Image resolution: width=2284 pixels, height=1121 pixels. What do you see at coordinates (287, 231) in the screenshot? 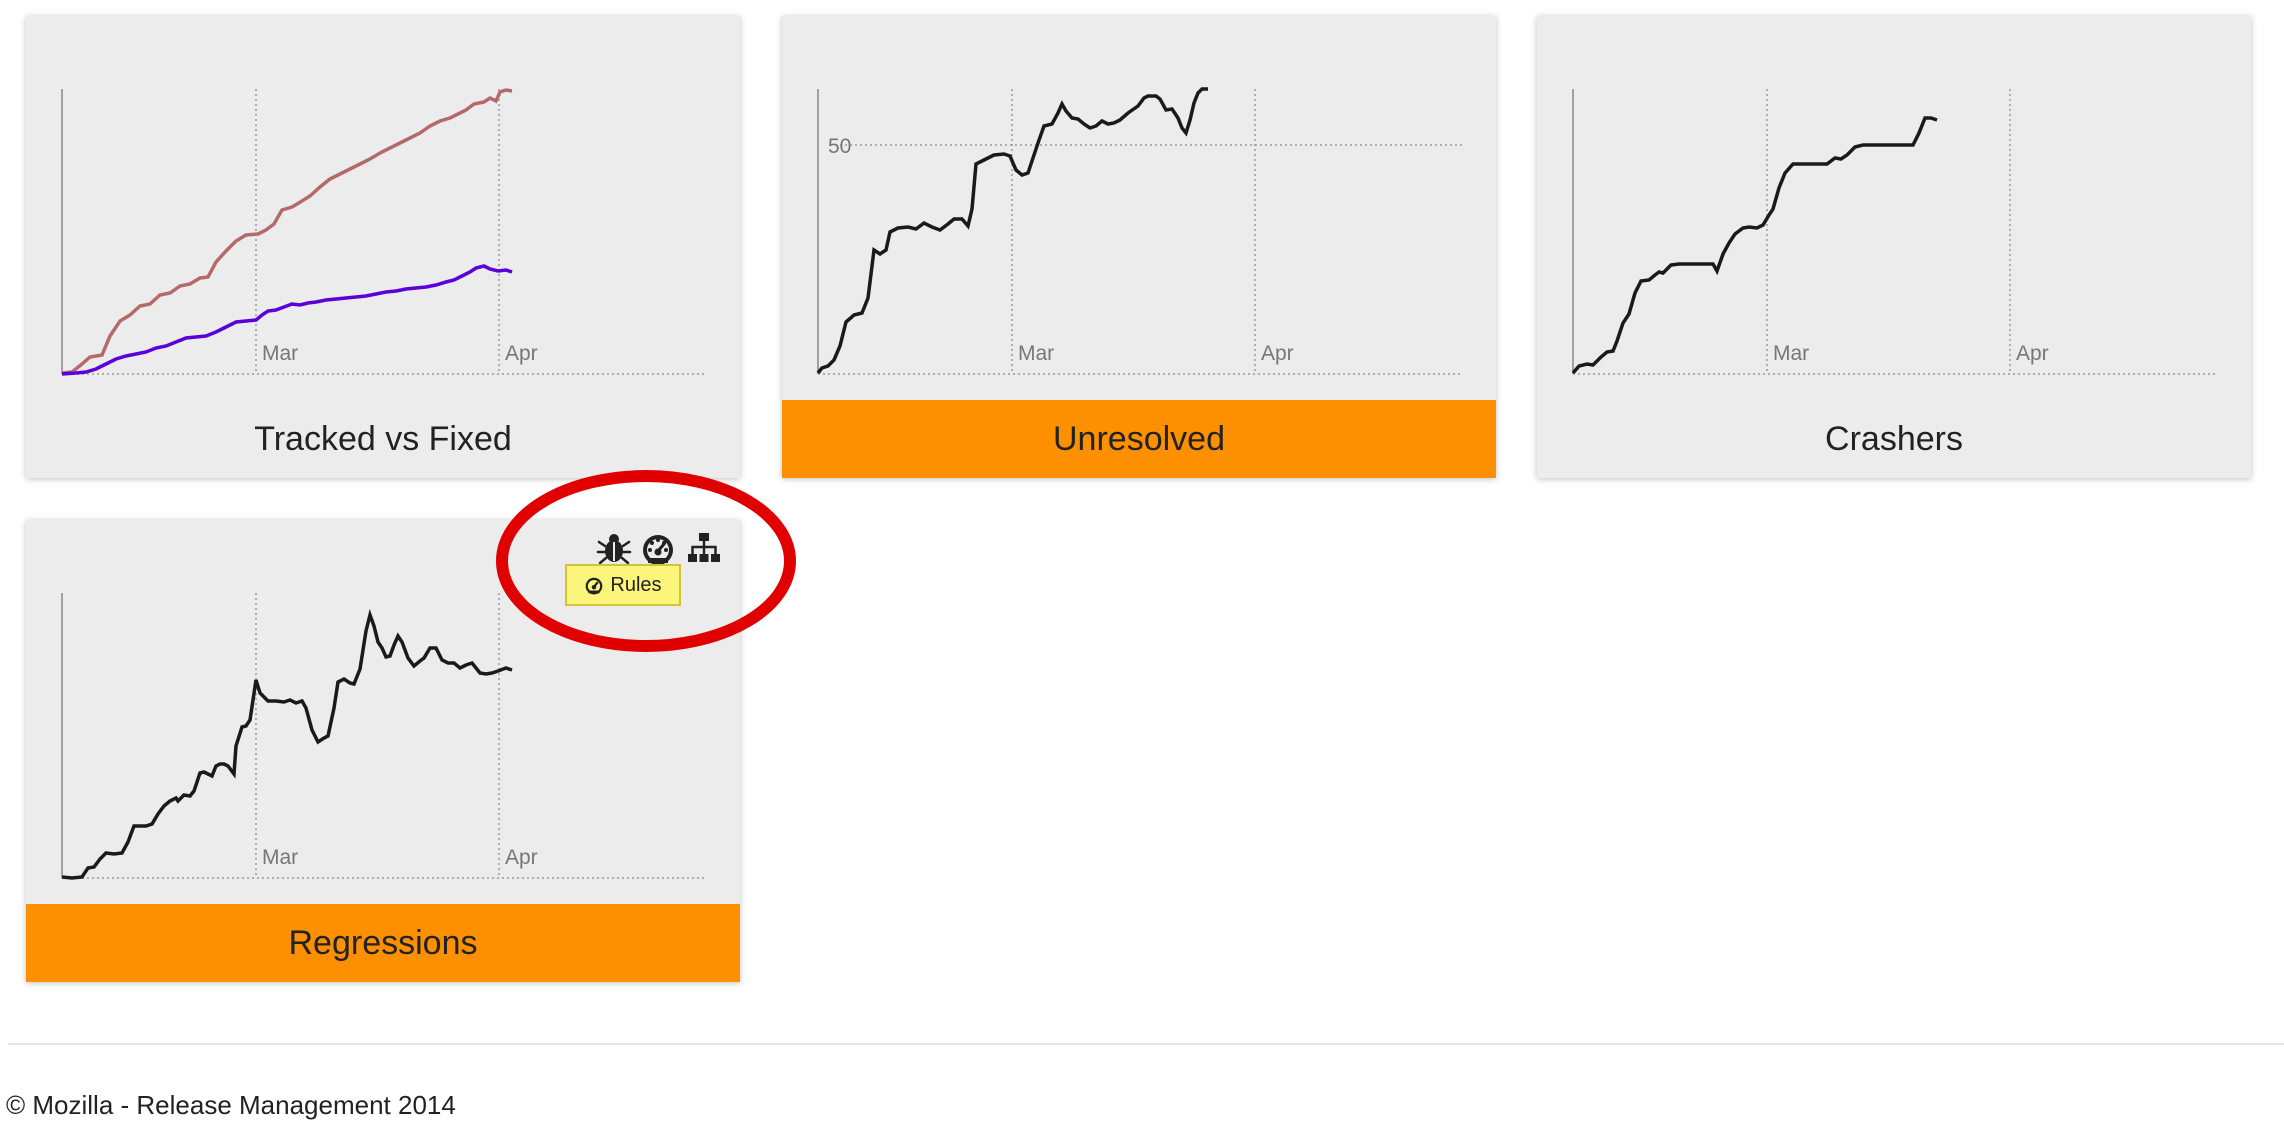
I see `tracked-series-line` at bounding box center [287, 231].